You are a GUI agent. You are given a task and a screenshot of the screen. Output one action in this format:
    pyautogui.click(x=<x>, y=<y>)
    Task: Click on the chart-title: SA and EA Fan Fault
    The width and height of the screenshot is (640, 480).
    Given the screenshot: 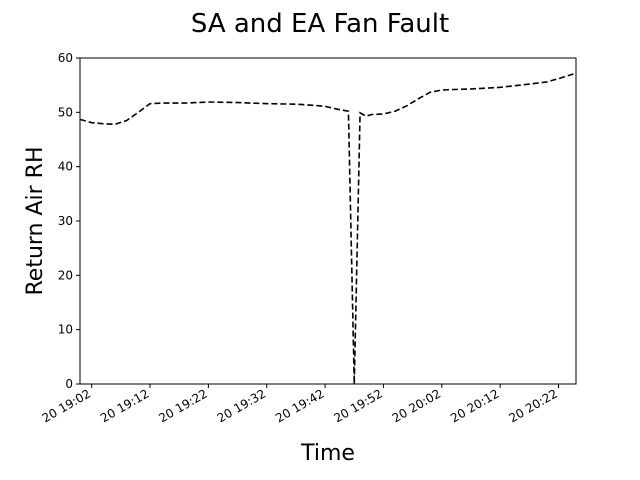 What is the action you would take?
    pyautogui.click(x=320, y=24)
    